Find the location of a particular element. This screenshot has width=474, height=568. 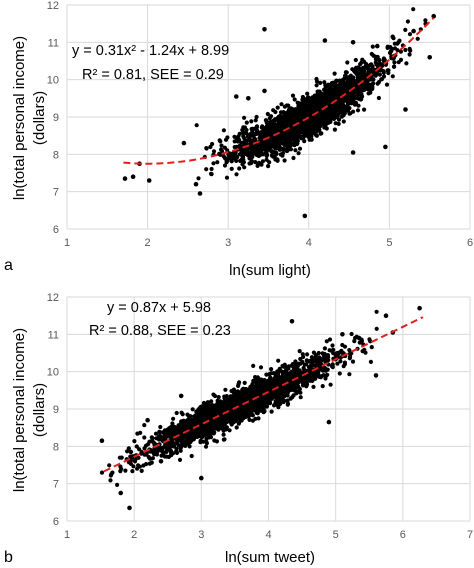

x-tick-label: 7 is located at coordinates (470, 535).